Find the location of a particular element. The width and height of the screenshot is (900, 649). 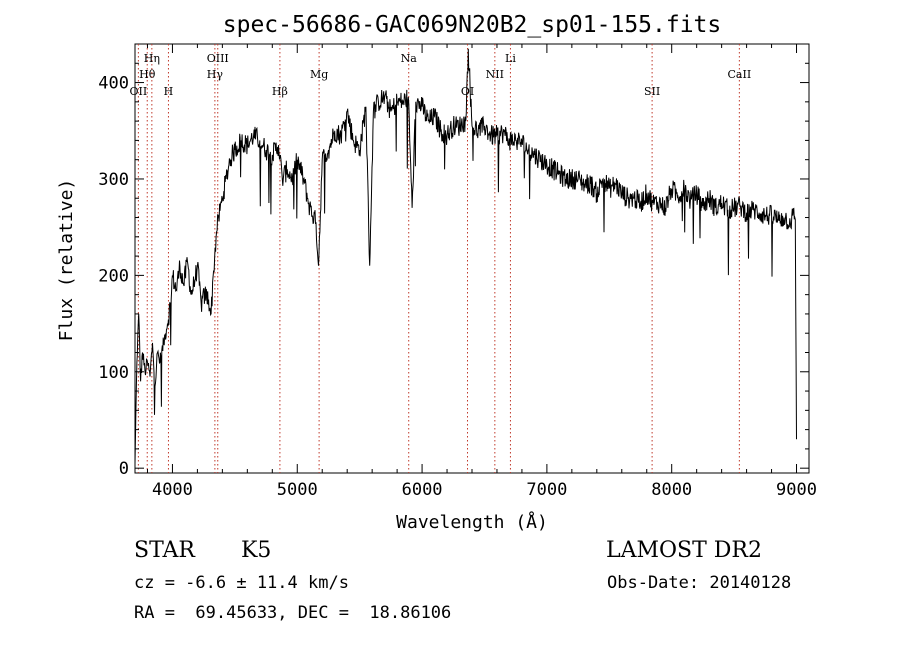

chart-title: spec-56686-GAC069N20B2_sp01-155.fits is located at coordinates (472, 25).